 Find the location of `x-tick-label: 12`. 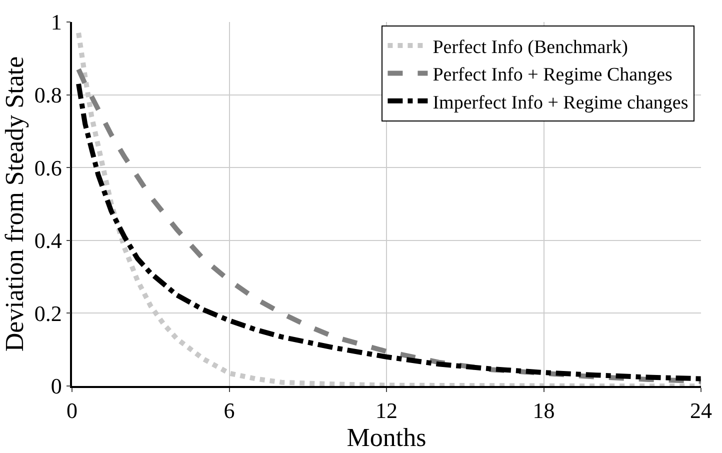

x-tick-label: 12 is located at coordinates (387, 411).